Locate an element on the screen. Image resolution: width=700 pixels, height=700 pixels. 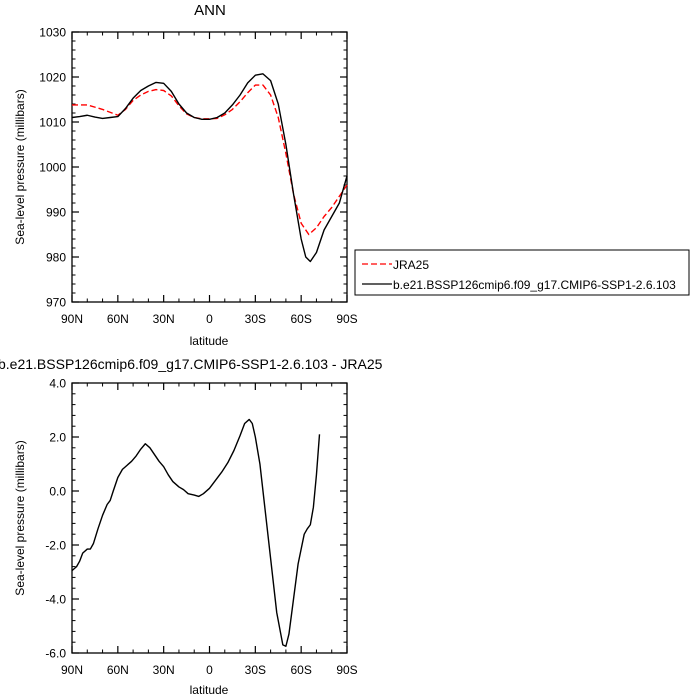
y-tick-label: 2.0 is located at coordinates (57, 438).